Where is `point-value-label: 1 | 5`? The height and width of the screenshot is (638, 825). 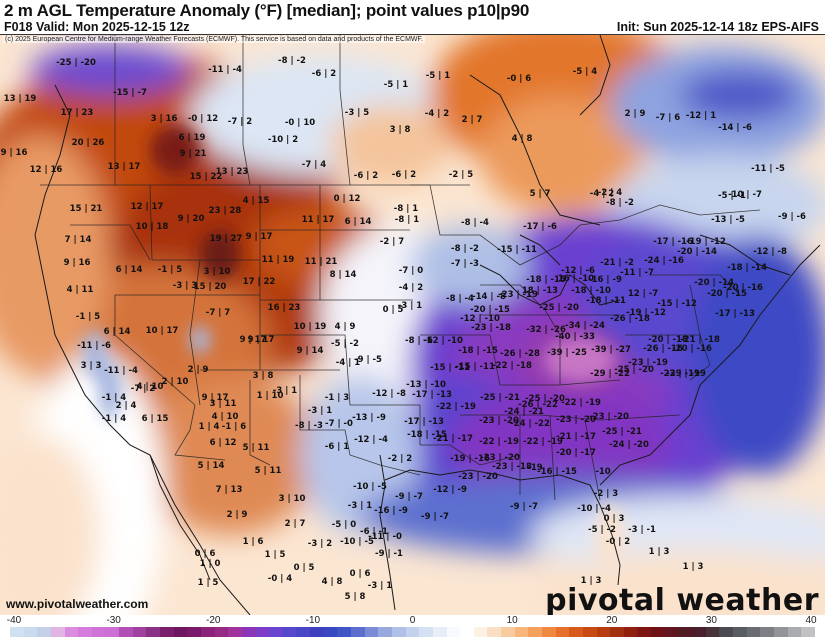 point-value-label: 1 | 5 is located at coordinates (275, 555).